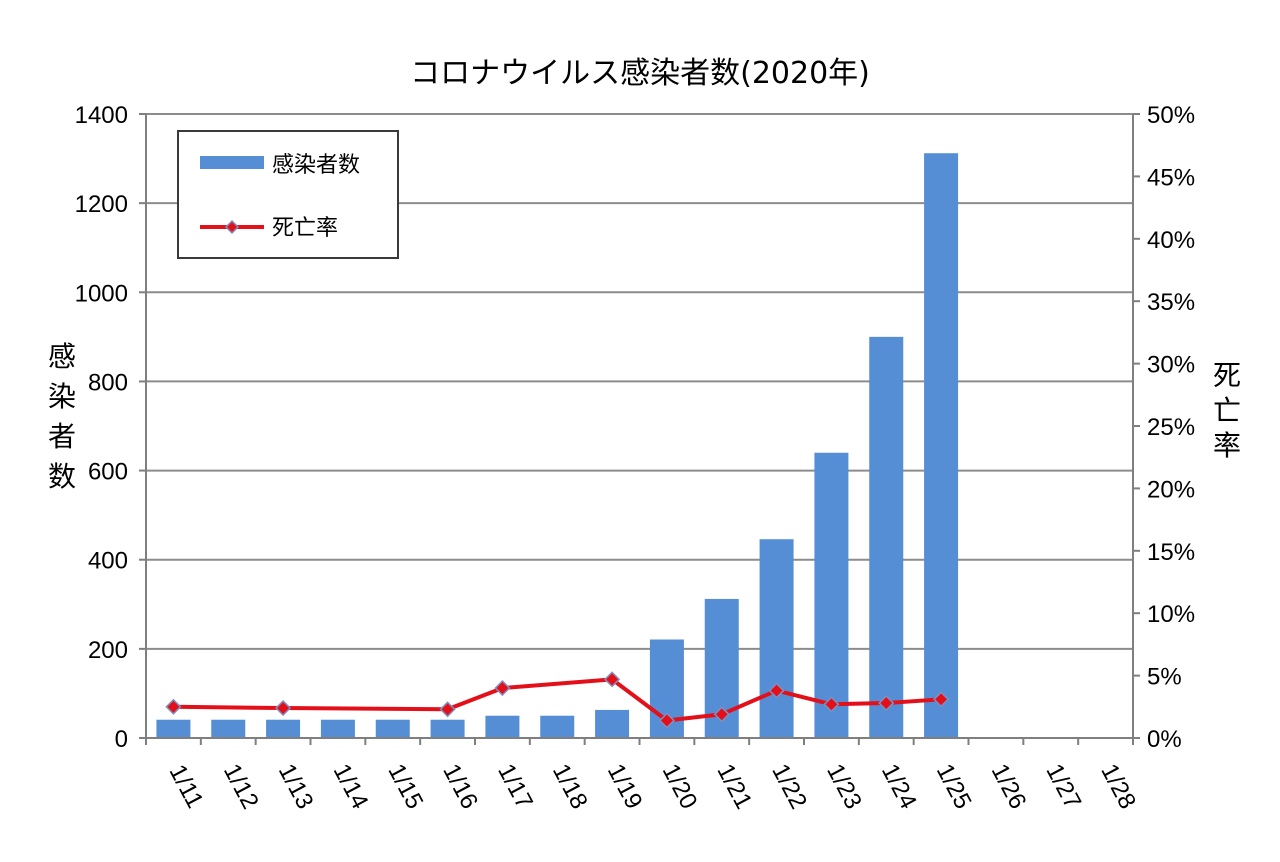 This screenshot has width=1280, height=862. What do you see at coordinates (108, 382) in the screenshot?
I see `left-tick-label: 800` at bounding box center [108, 382].